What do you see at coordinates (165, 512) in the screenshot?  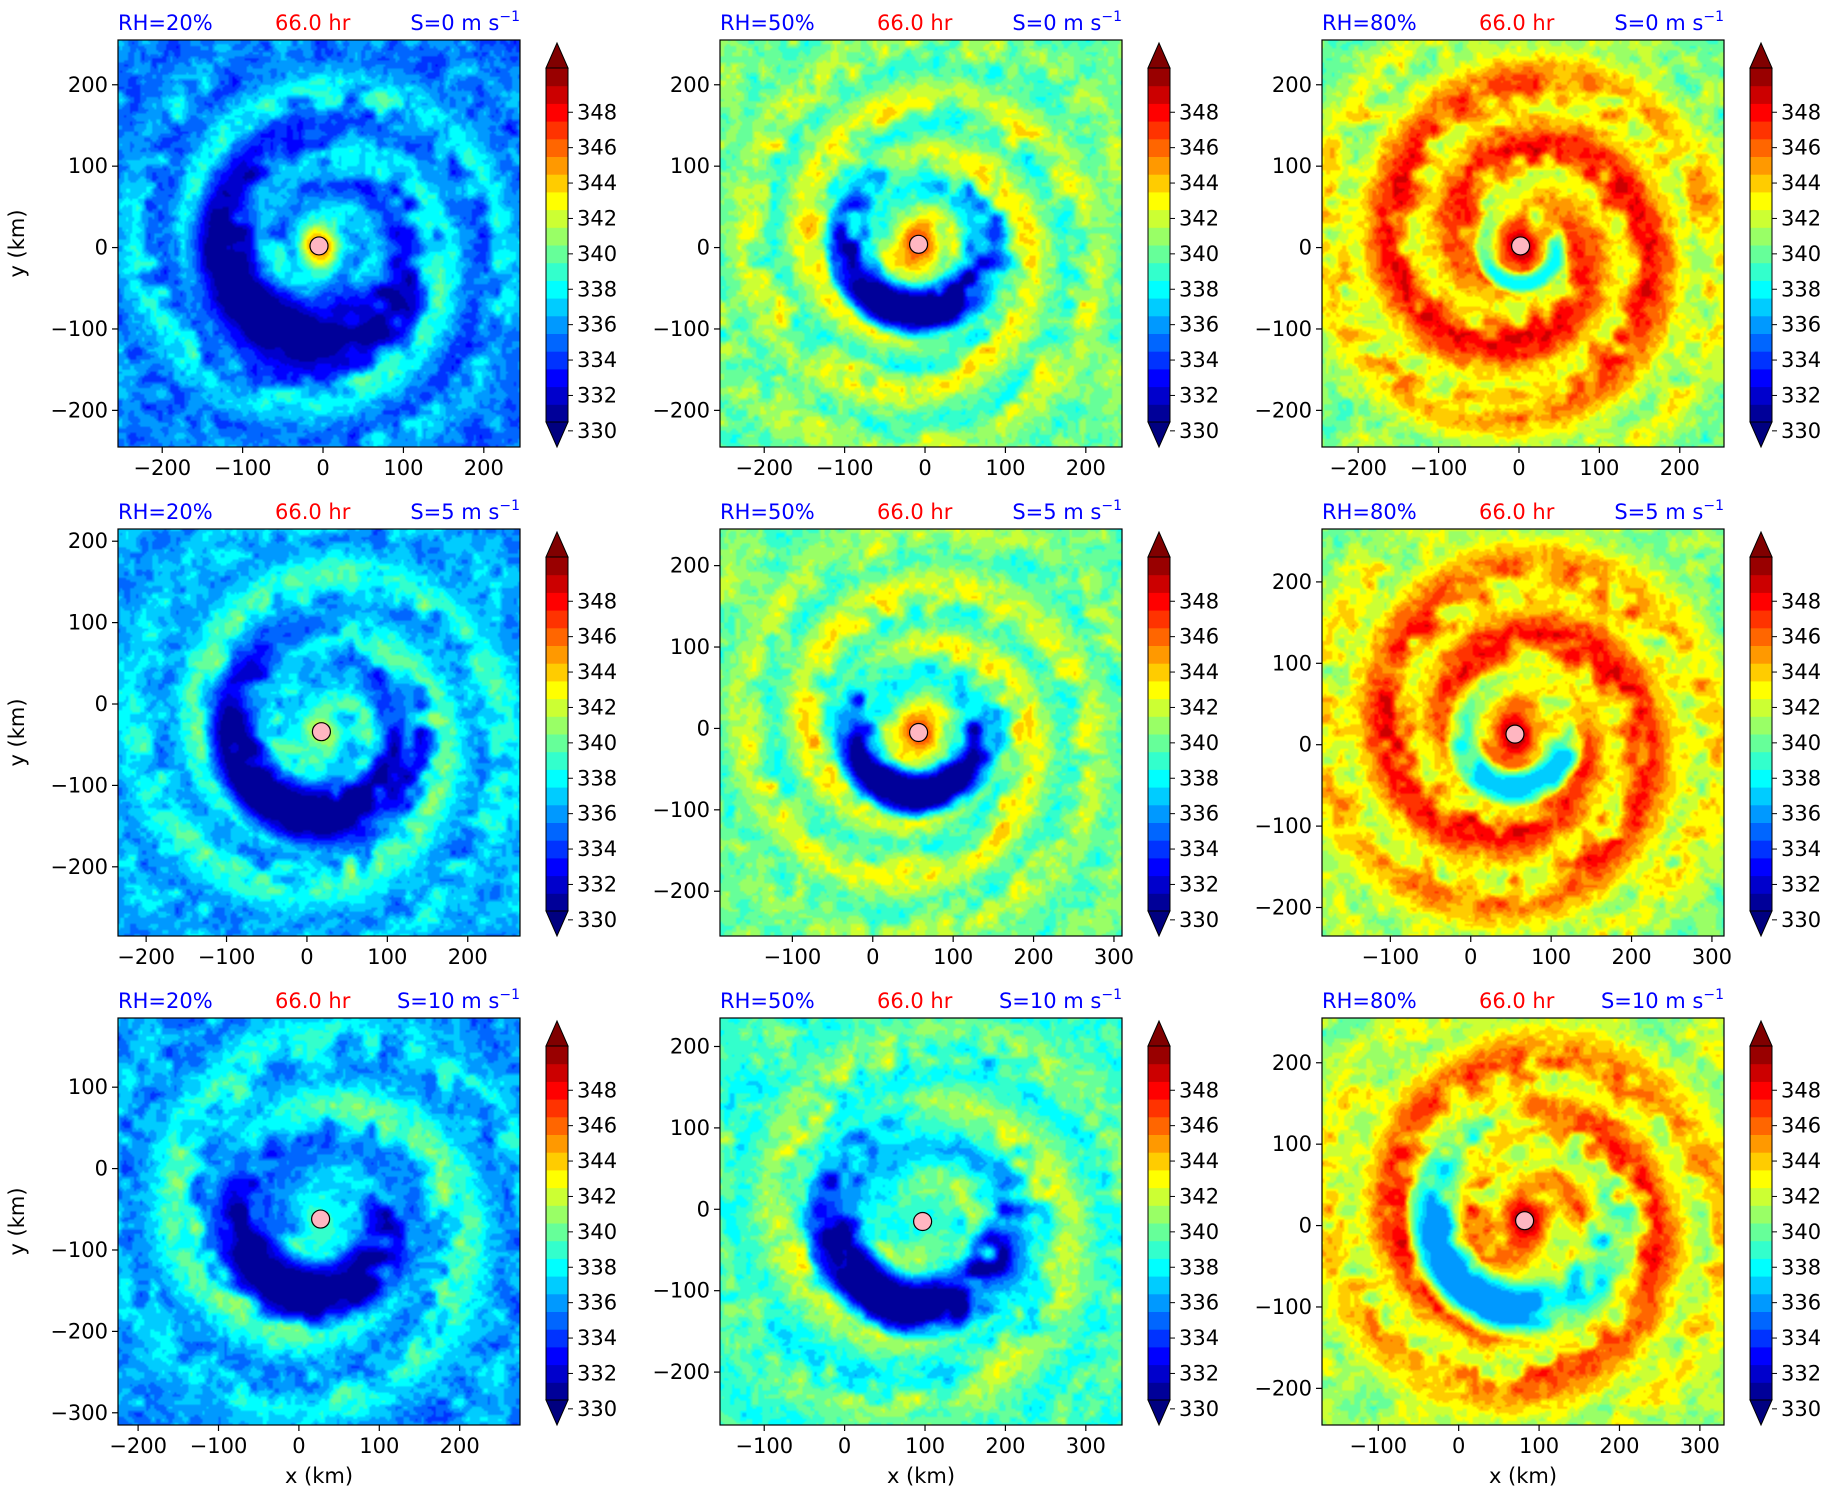 I see `rh-label: RH=20%` at bounding box center [165, 512].